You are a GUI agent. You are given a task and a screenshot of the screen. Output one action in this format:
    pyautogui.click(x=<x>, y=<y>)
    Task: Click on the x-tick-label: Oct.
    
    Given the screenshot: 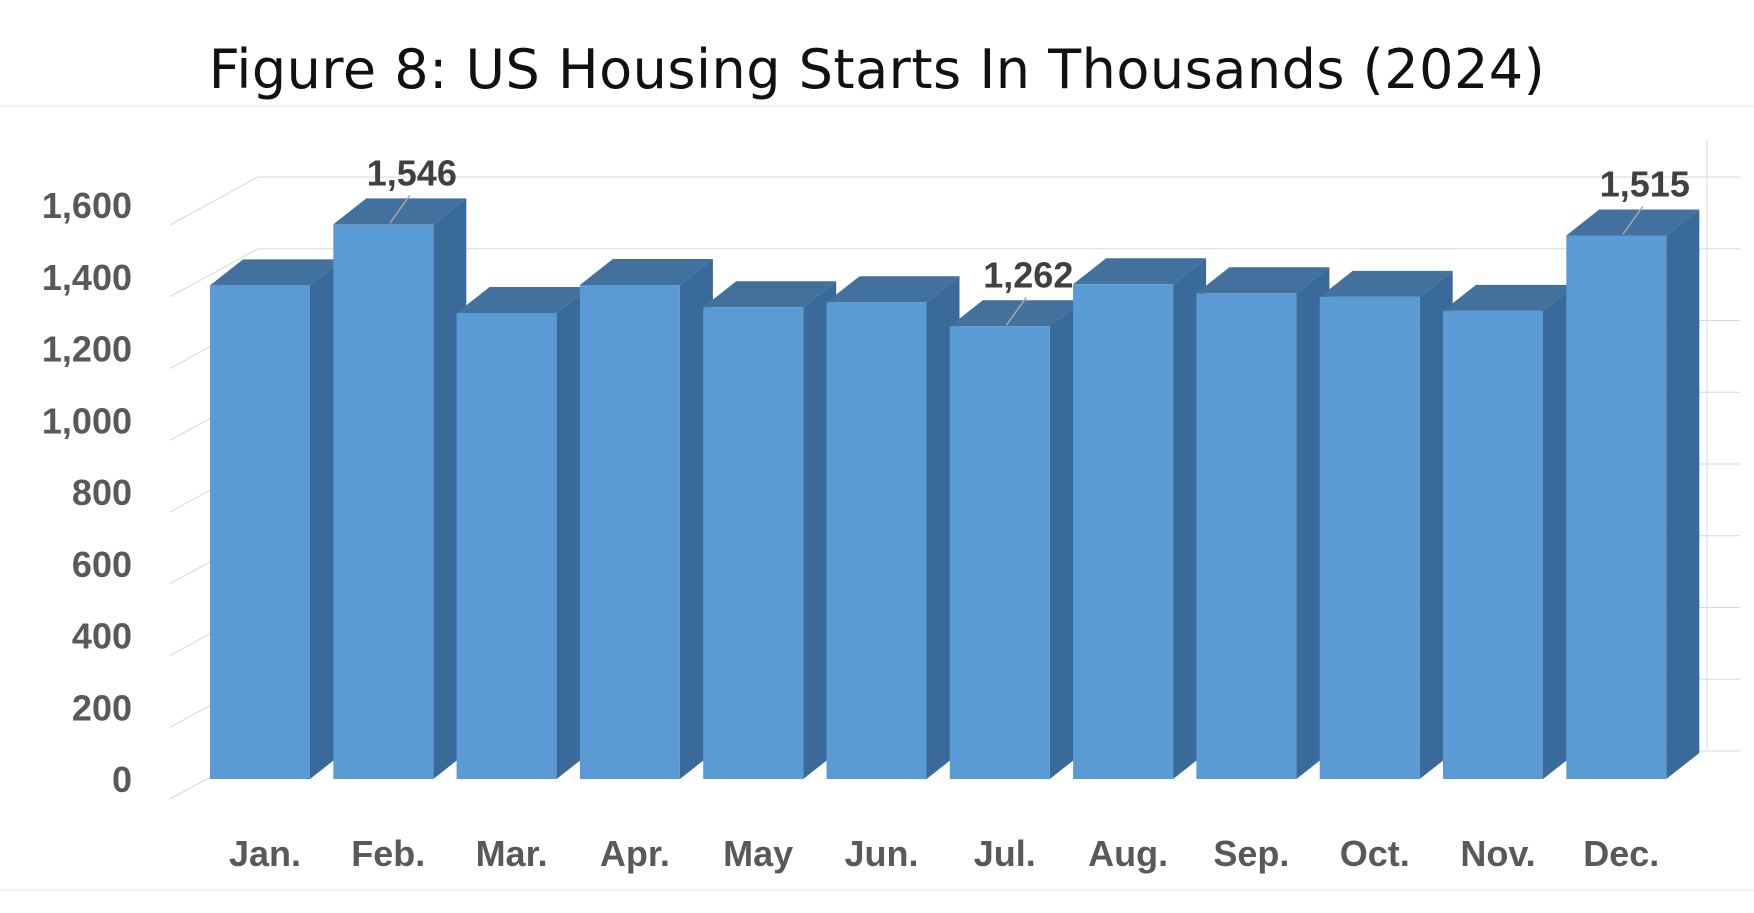 What is the action you would take?
    pyautogui.click(x=1375, y=853)
    